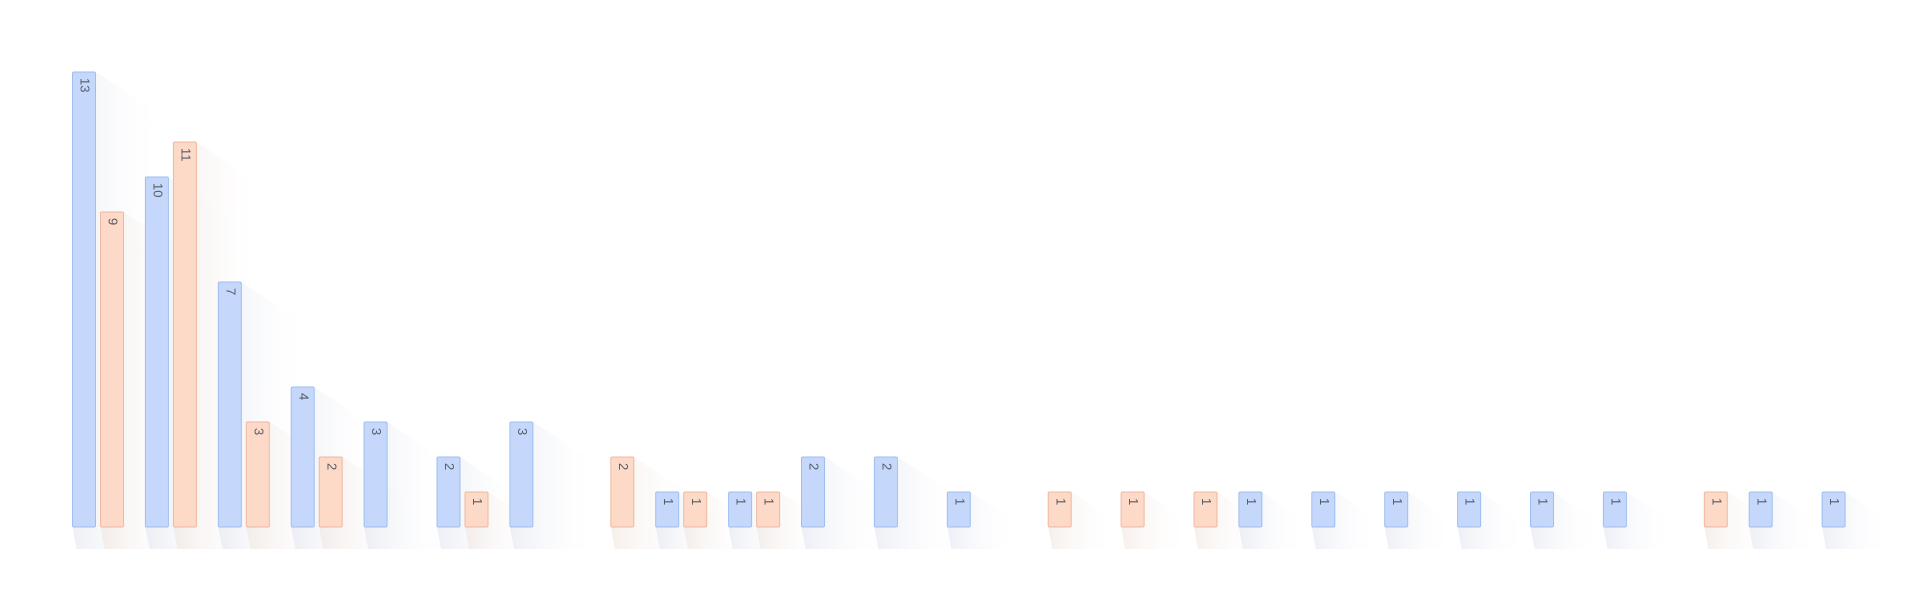  I want to click on bar-value-label: 9, so click(113, 221).